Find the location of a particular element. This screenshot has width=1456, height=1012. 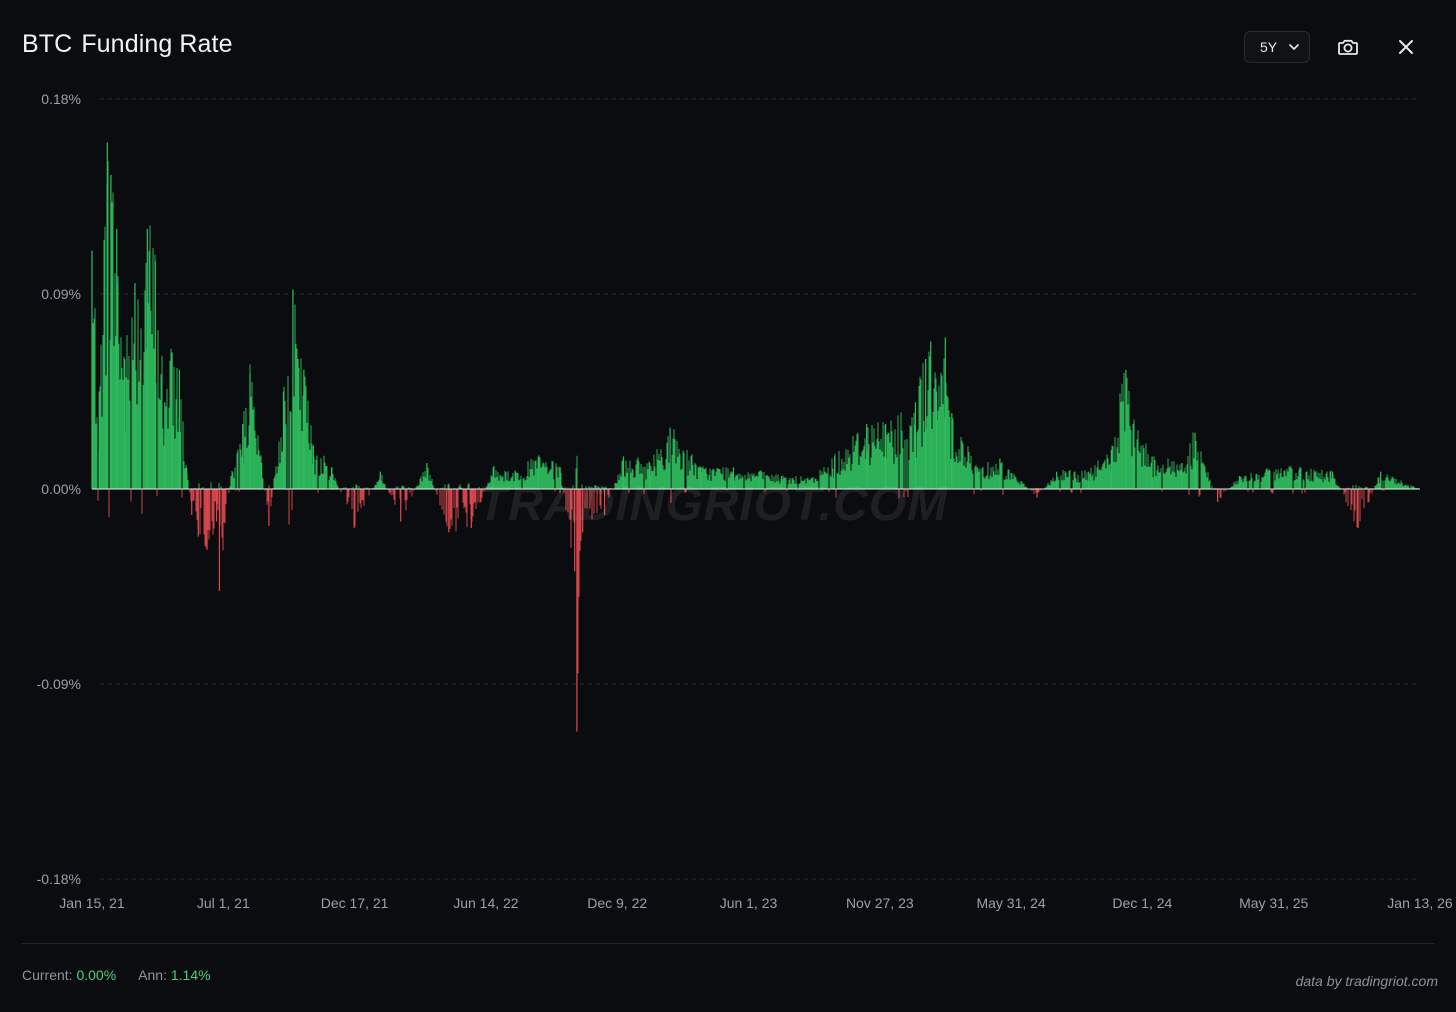

title-text: Funding Rate is located at coordinates (157, 44).